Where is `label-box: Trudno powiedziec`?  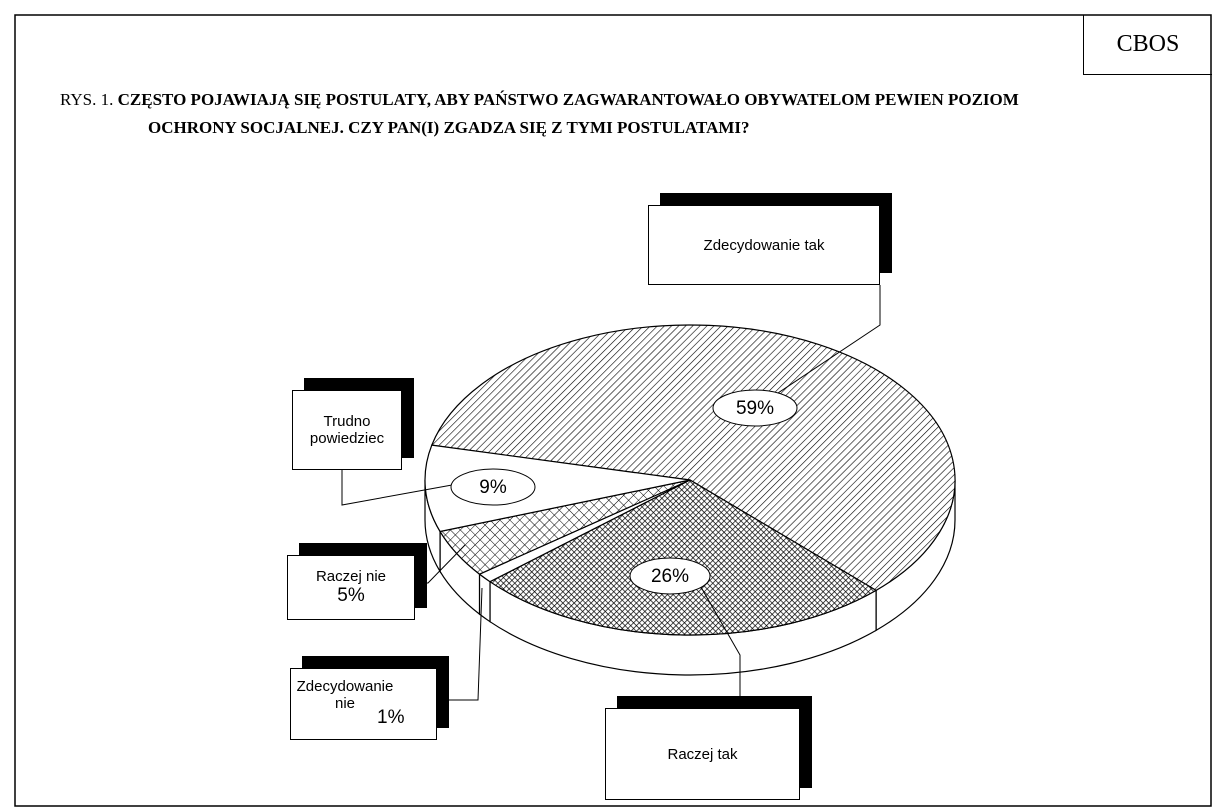
label-box: Trudno powiedziec is located at coordinates (347, 430).